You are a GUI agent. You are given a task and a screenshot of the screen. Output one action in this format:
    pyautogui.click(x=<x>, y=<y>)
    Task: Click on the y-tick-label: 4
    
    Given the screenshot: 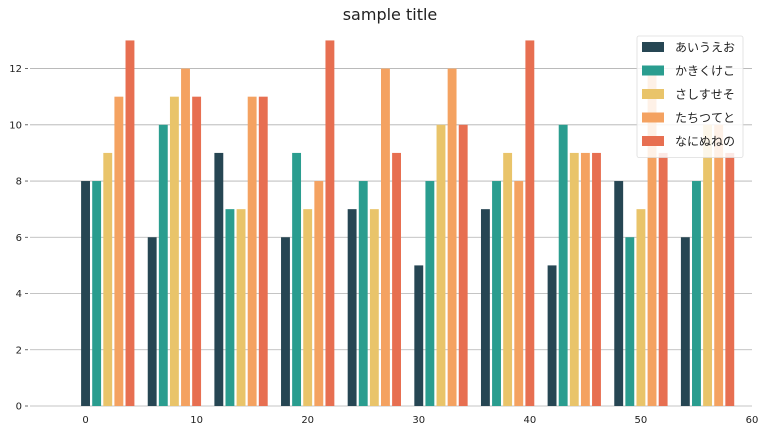 What is the action you would take?
    pyautogui.click(x=19, y=294)
    